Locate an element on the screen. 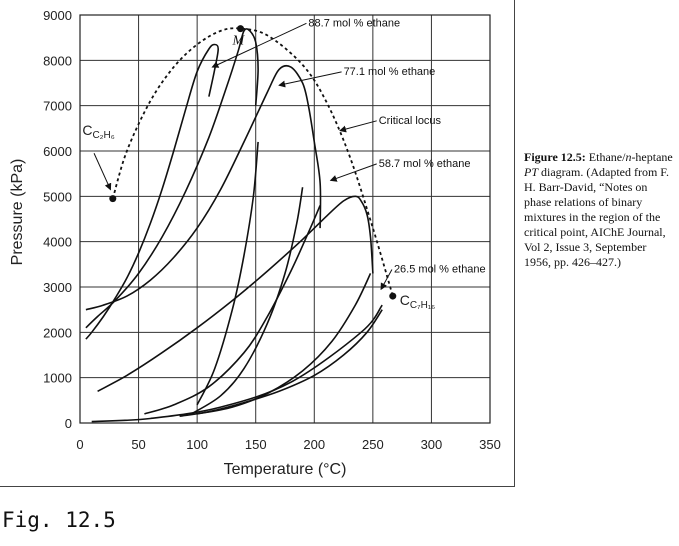 This screenshot has height=546, width=679. caption-body-1: Ethane/ is located at coordinates (605, 157).